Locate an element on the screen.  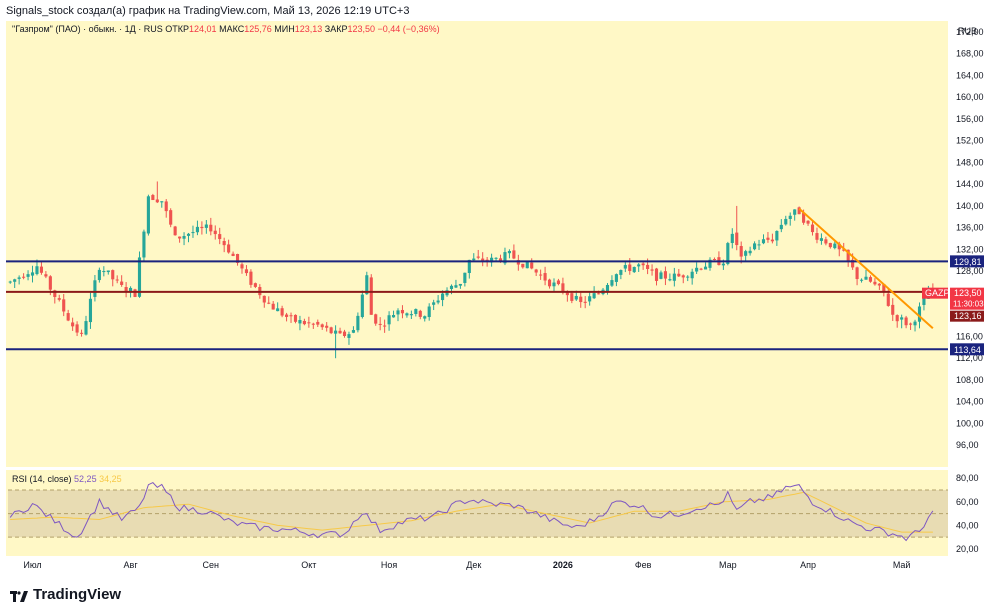
rsi-series is located at coordinates (471, 511).